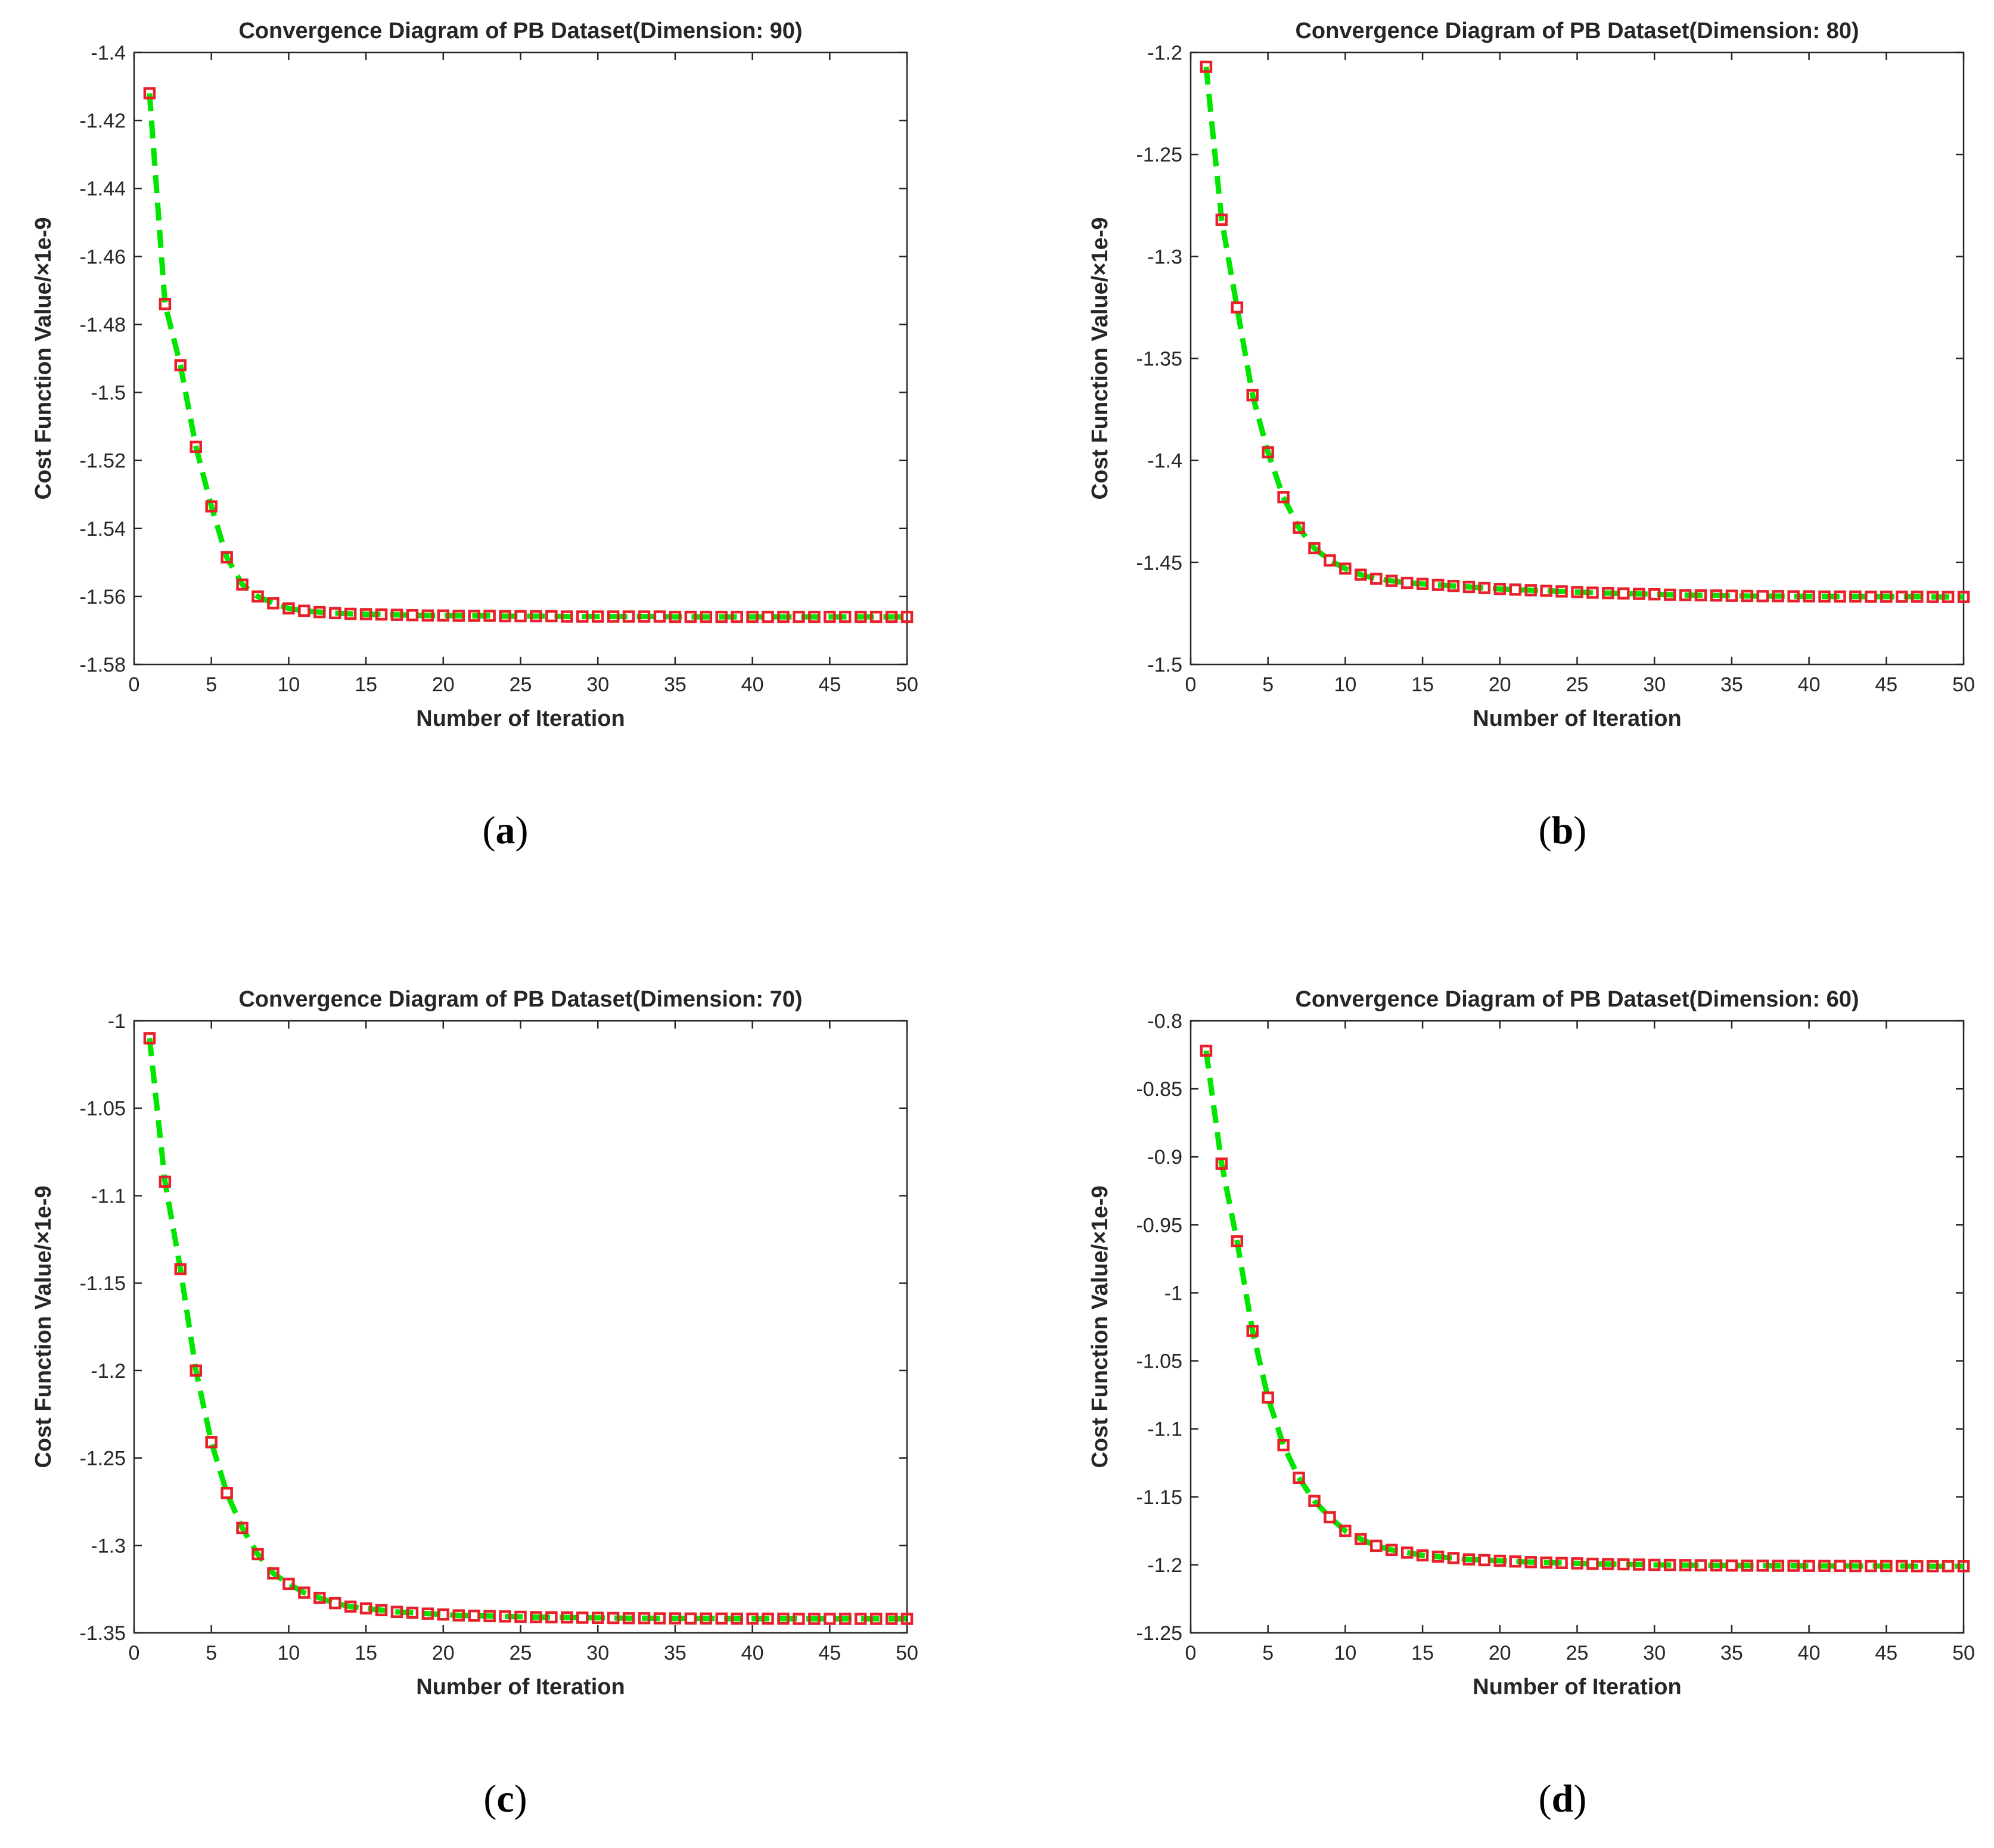  Describe the element at coordinates (103, 597) in the screenshot. I see `y-tick-label: -1.56` at that location.